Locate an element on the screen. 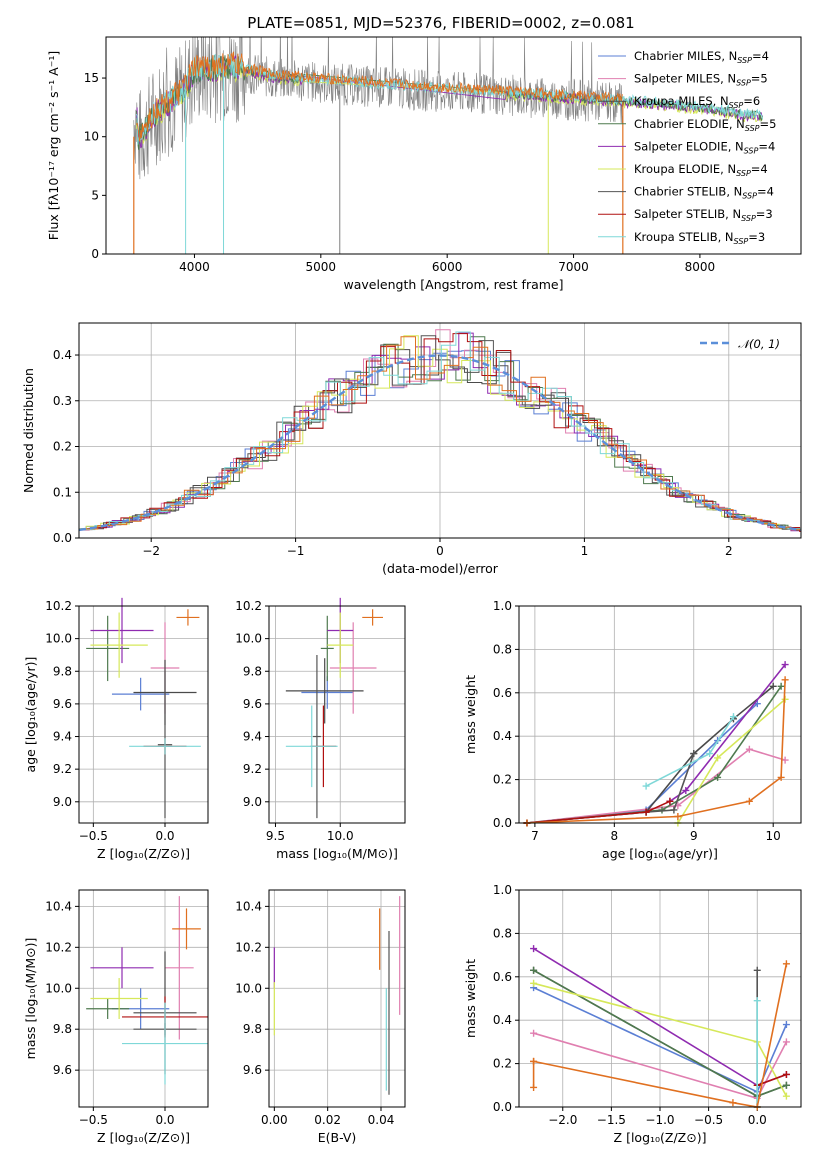 Image resolution: width=819 pixels, height=1170 pixels. legend-entry: Chabrier ELODIE, NSSP=5 is located at coordinates (705, 125).